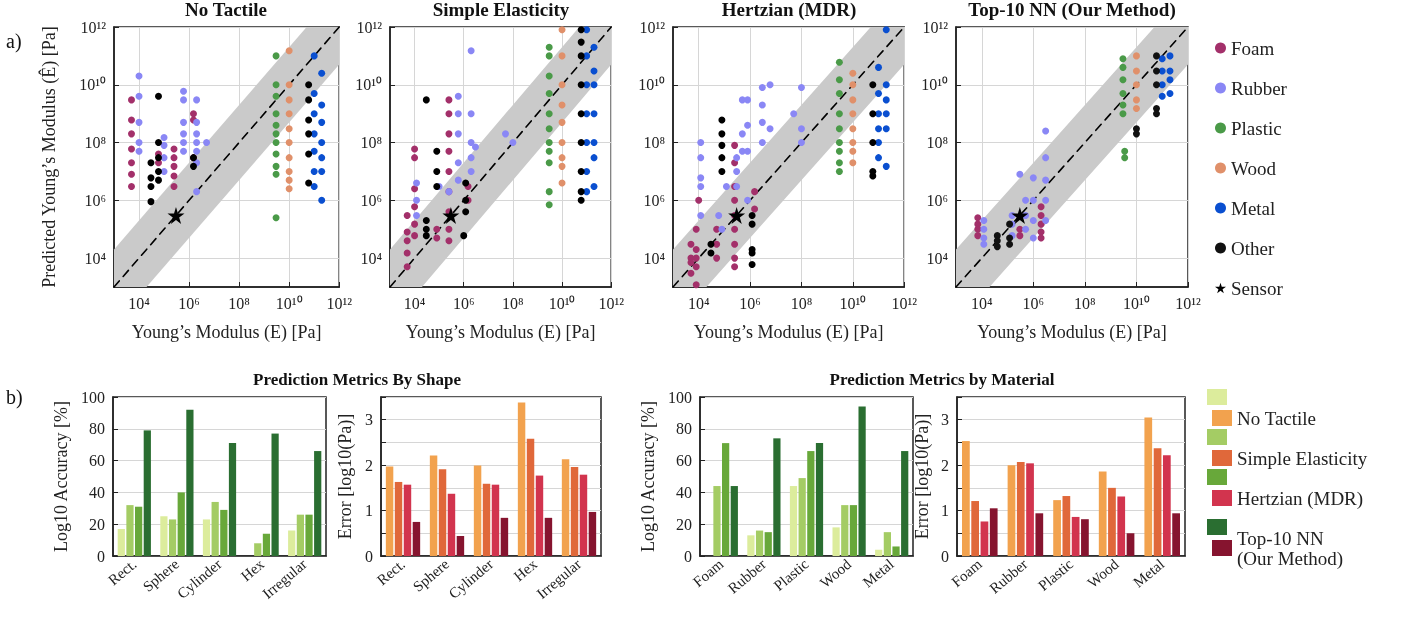 Image resolution: width=1403 pixels, height=618 pixels. What do you see at coordinates (1072, 10) in the screenshot?
I see `chart-title: Top-10 NN (Our Method)` at bounding box center [1072, 10].